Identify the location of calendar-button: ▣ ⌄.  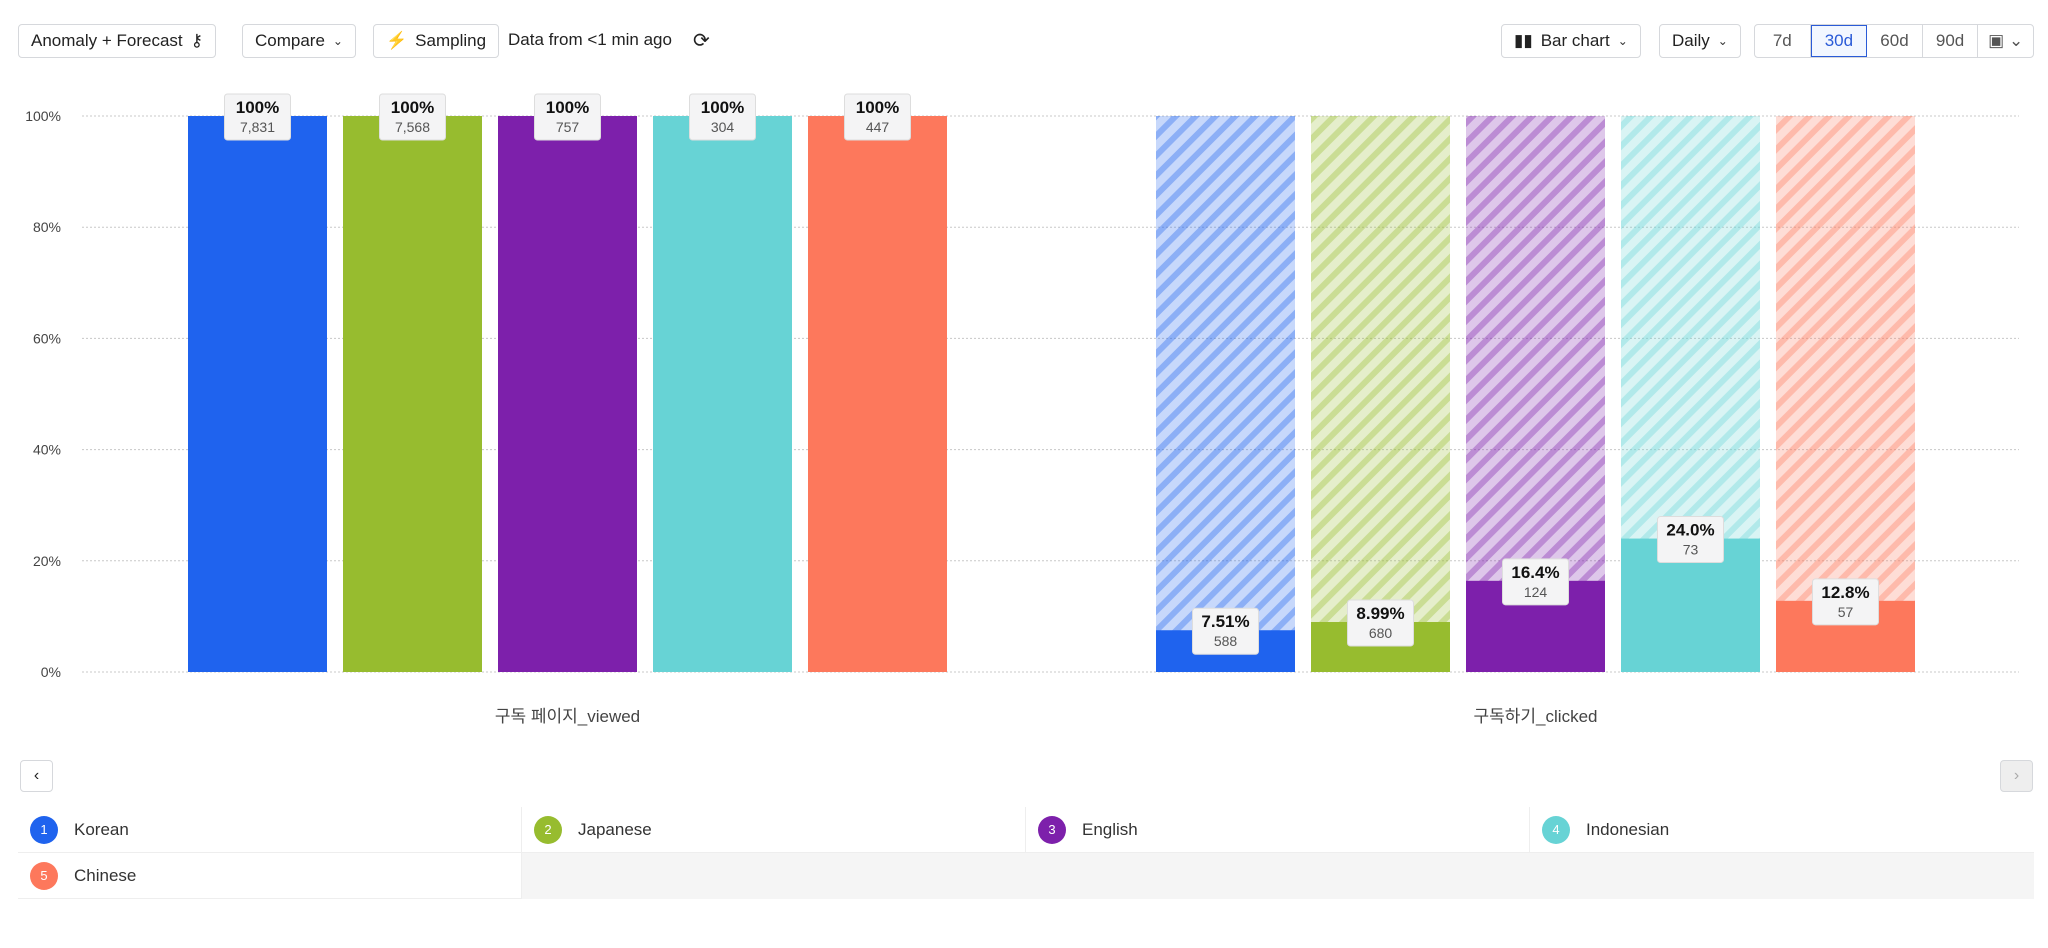
(2005, 41).